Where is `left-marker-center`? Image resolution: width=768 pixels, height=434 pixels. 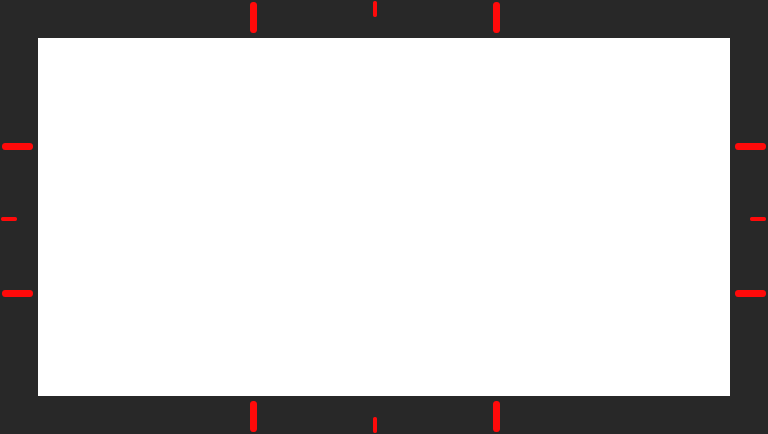
left-marker-center is located at coordinates (9, 219).